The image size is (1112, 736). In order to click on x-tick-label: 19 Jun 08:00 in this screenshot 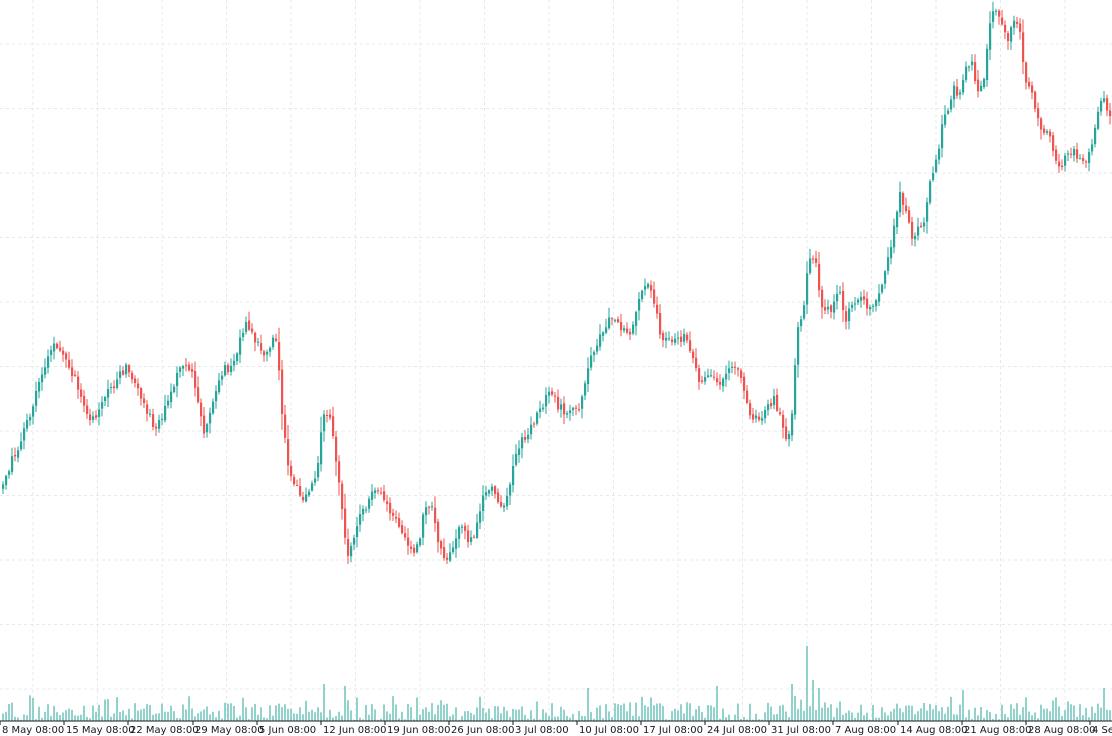, I will do `click(419, 730)`.